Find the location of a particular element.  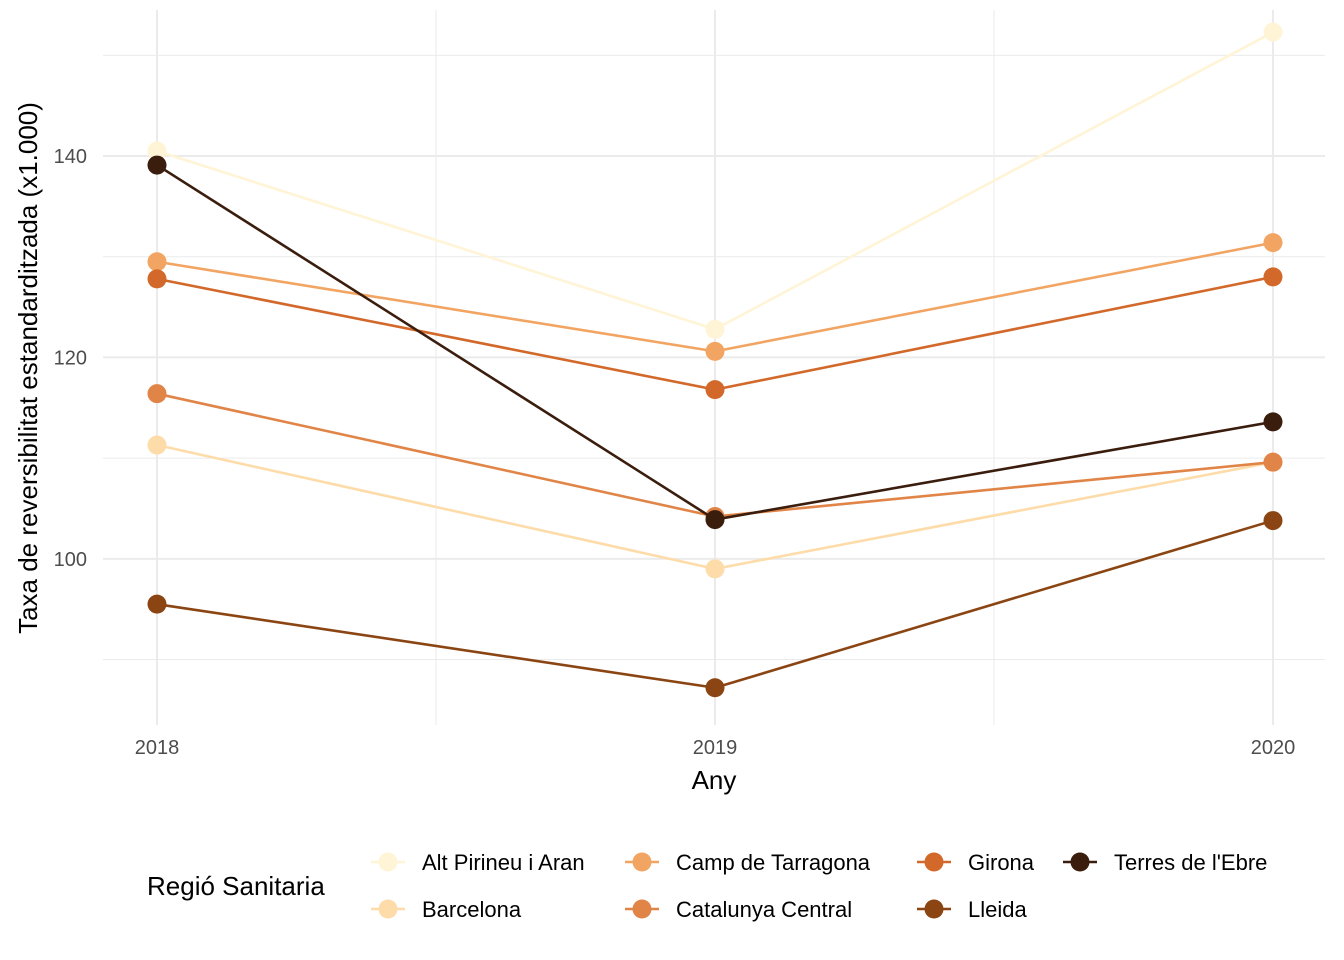

y-tick-label: 100 is located at coordinates (70, 560).